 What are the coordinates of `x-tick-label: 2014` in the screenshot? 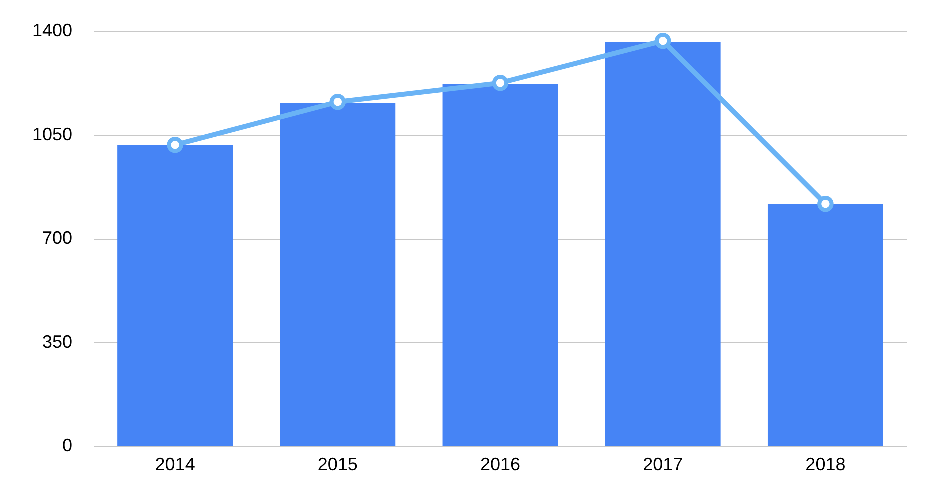 It's located at (175, 464).